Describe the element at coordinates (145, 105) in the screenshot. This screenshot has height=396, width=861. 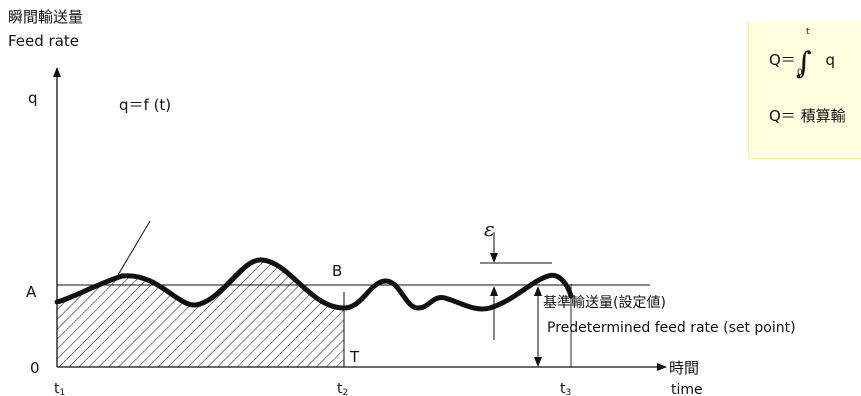
I see `curve-label: q＝f (t)` at that location.